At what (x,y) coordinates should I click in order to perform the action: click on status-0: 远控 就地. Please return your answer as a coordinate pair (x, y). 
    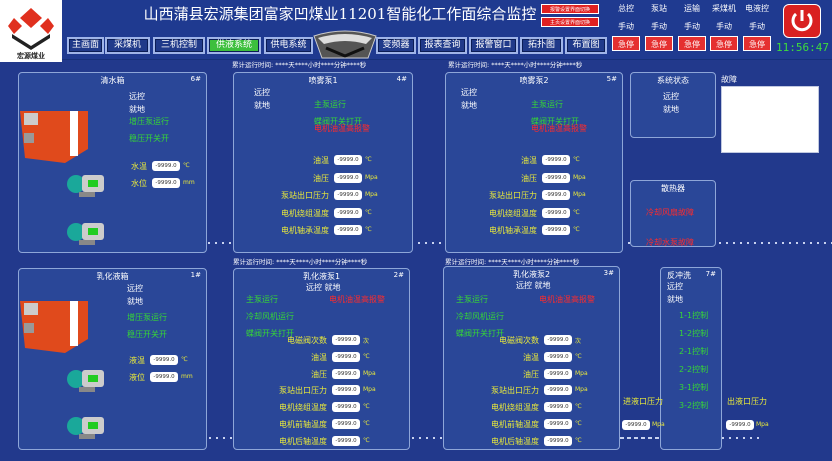
    Looking at the image, I should click on (533, 285).